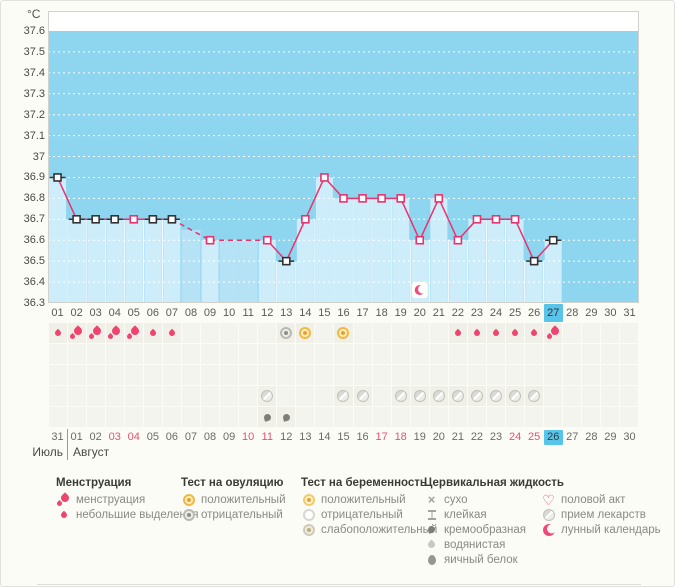 The width and height of the screenshot is (675, 587). Describe the element at coordinates (481, 559) in the screenshot. I see `legend-item-label: яичный белок` at that location.